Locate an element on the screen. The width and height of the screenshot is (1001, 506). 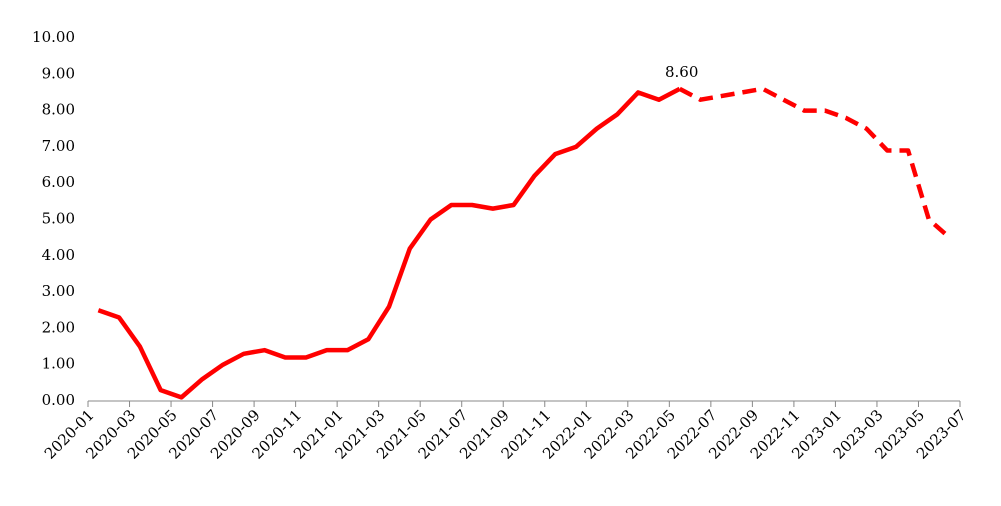
y-tick-label: 10.00 is located at coordinates (53, 37).